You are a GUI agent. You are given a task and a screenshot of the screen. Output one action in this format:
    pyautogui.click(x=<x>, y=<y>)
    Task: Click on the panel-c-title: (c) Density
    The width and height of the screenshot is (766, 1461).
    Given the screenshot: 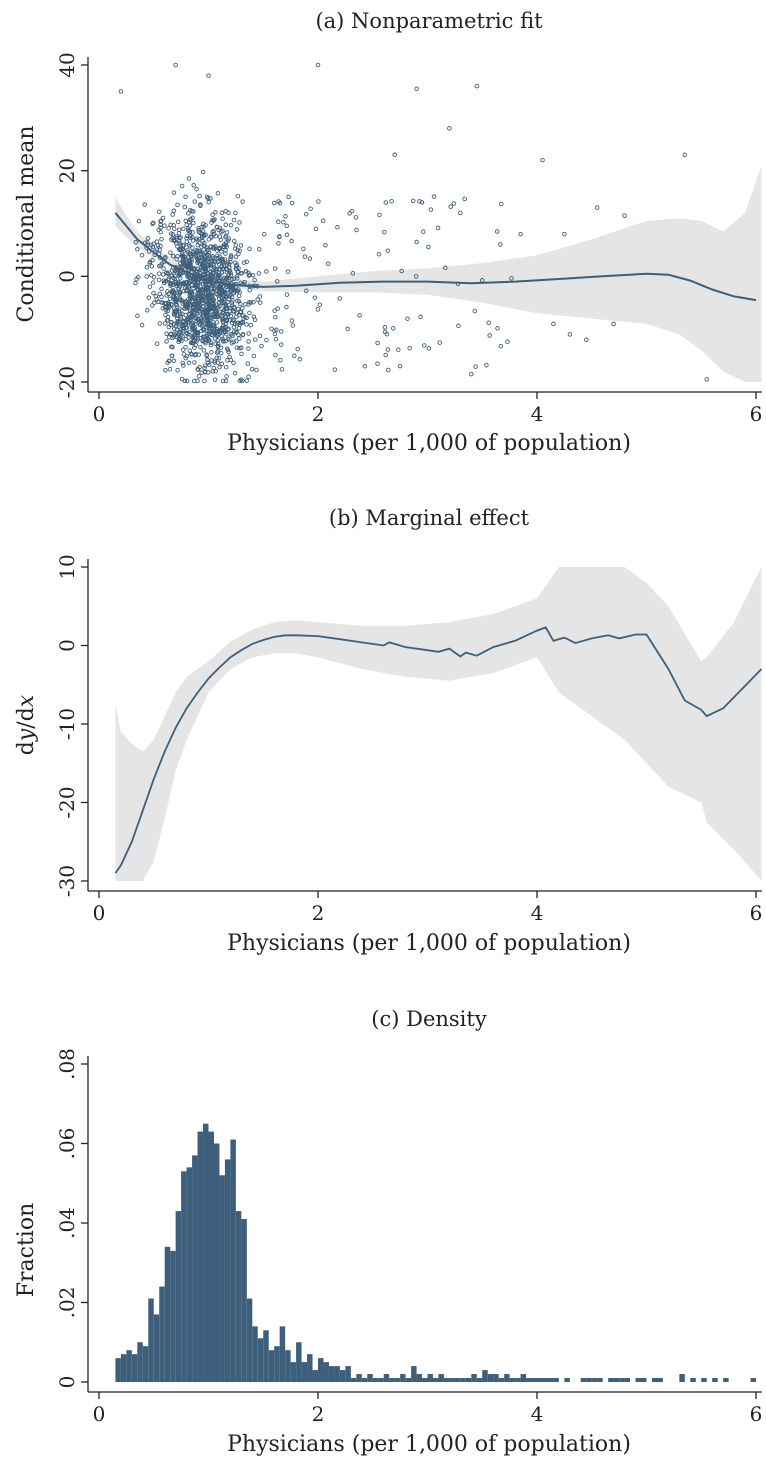 What is the action you would take?
    pyautogui.click(x=429, y=1019)
    